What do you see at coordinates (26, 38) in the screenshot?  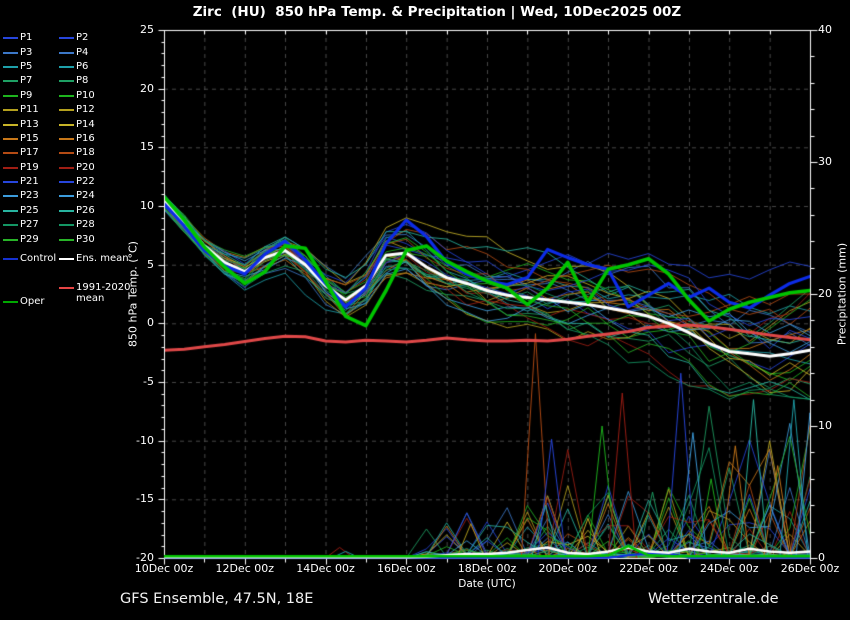 I see `legend-label-p1: P1` at bounding box center [26, 38].